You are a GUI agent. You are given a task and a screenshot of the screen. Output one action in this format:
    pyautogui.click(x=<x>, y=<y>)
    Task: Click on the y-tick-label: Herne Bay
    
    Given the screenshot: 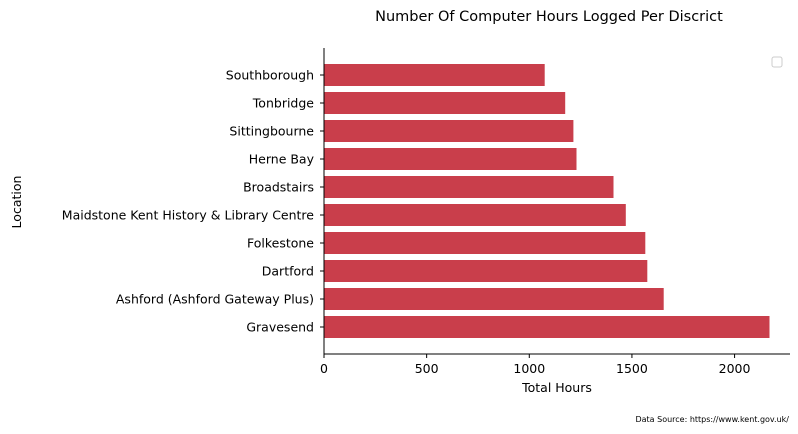 What is the action you would take?
    pyautogui.click(x=282, y=159)
    